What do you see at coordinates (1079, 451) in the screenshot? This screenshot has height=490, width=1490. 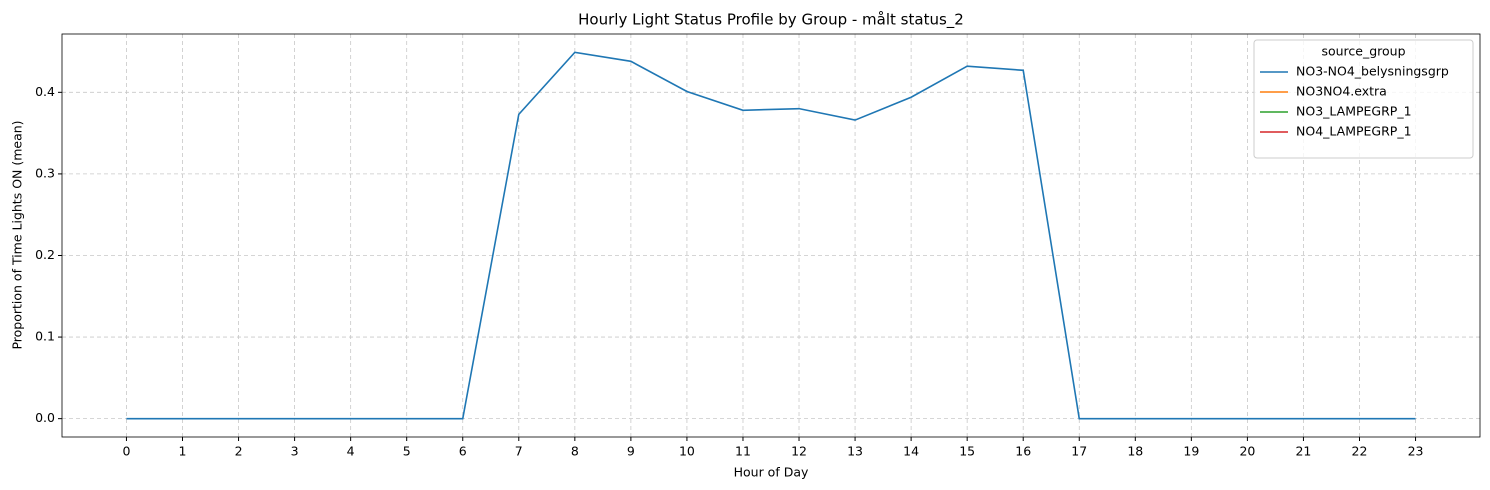 I see `x-tick-label: 17` at bounding box center [1079, 451].